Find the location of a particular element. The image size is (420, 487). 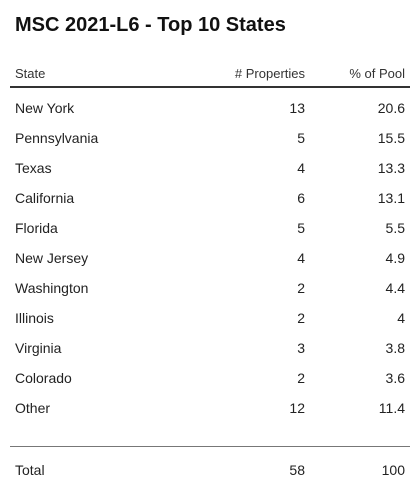

properties-cell: 13 is located at coordinates (297, 108).